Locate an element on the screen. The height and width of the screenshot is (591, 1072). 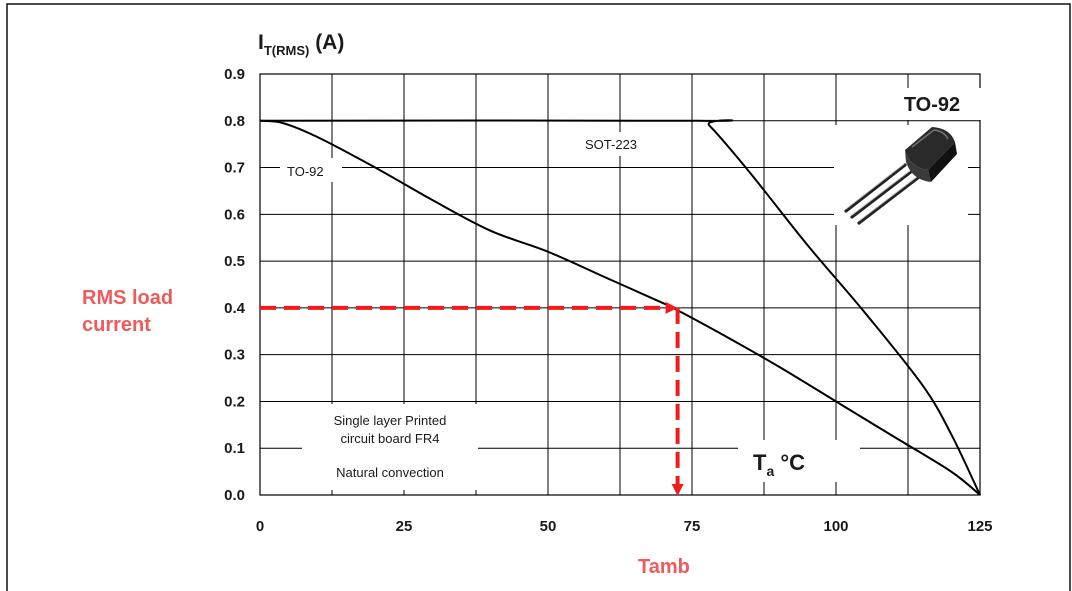
y-tick-label: 0.8 is located at coordinates (234, 121).